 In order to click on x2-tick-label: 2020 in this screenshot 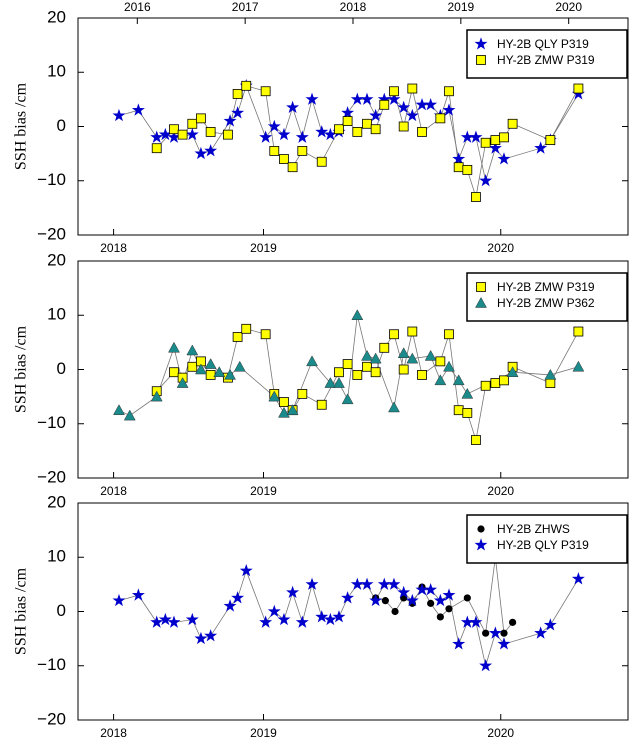, I will do `click(568, 7)`.